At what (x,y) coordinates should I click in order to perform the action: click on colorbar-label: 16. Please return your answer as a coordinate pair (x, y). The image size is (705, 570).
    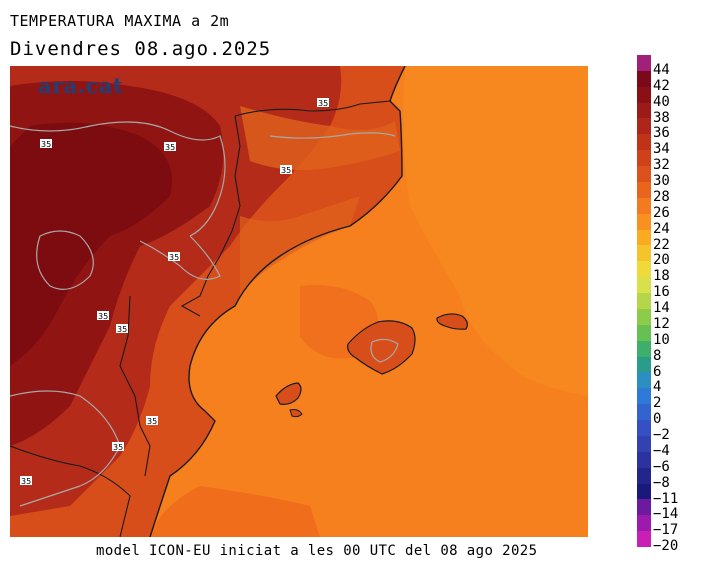
    Looking at the image, I should click on (661, 292).